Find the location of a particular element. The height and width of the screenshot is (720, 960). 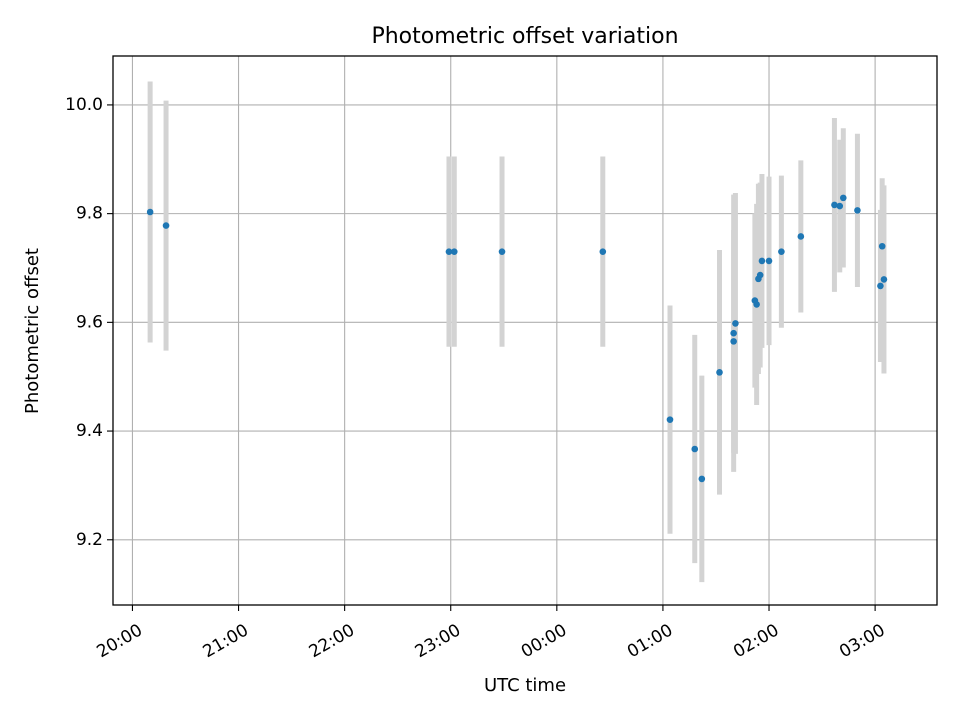

y-tick-label: 9.2 is located at coordinates (89, 540).